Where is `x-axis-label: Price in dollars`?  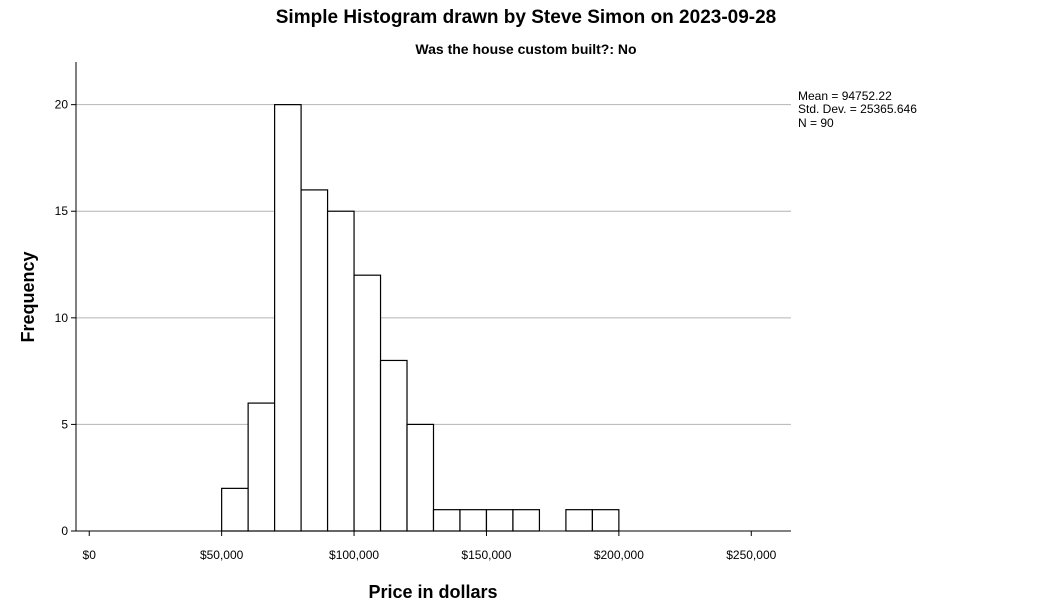 x-axis-label: Price in dollars is located at coordinates (432, 592).